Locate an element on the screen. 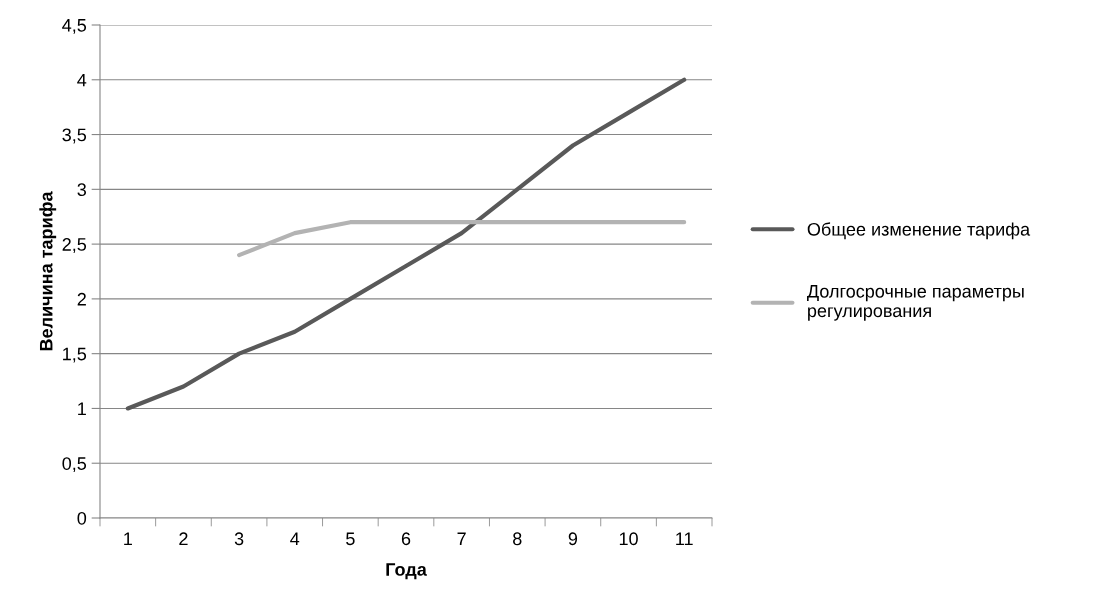  y-tick-label: 4 is located at coordinates (82, 80).